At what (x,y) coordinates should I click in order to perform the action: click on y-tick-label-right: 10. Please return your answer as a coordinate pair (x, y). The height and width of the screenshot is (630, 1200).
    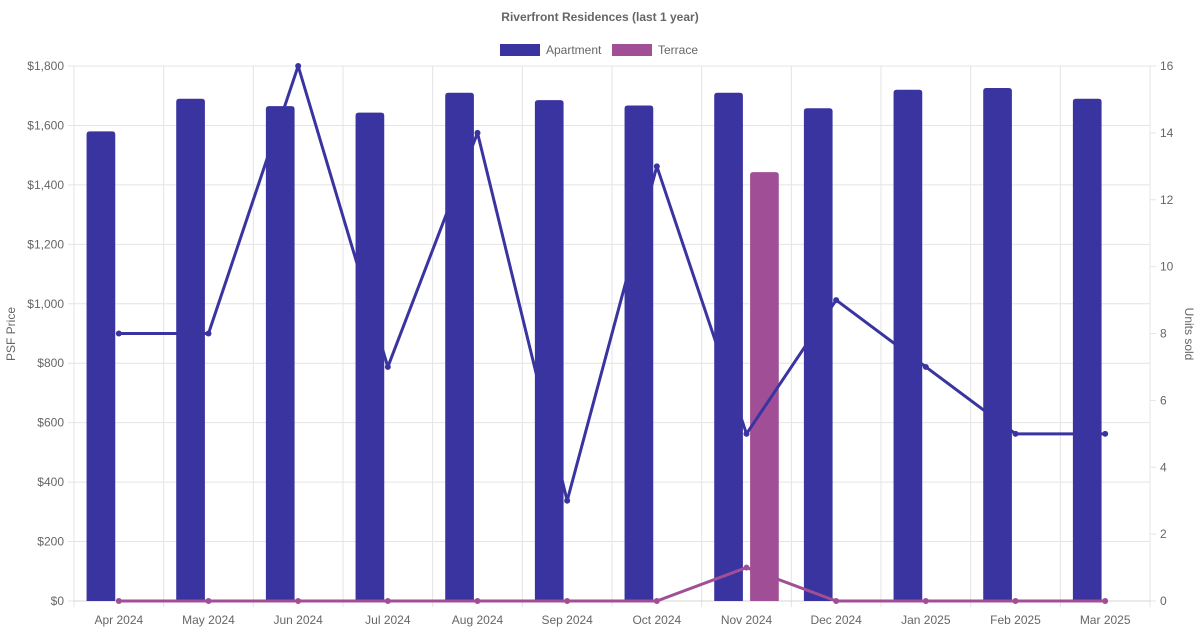
    Looking at the image, I should click on (1167, 267).